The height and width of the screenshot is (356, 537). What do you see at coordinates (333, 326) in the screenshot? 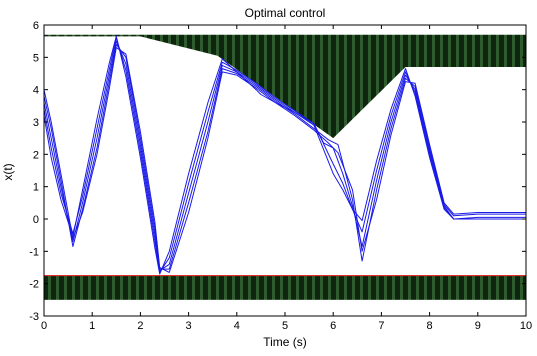
I see `x-tick-label: 6` at bounding box center [333, 326].